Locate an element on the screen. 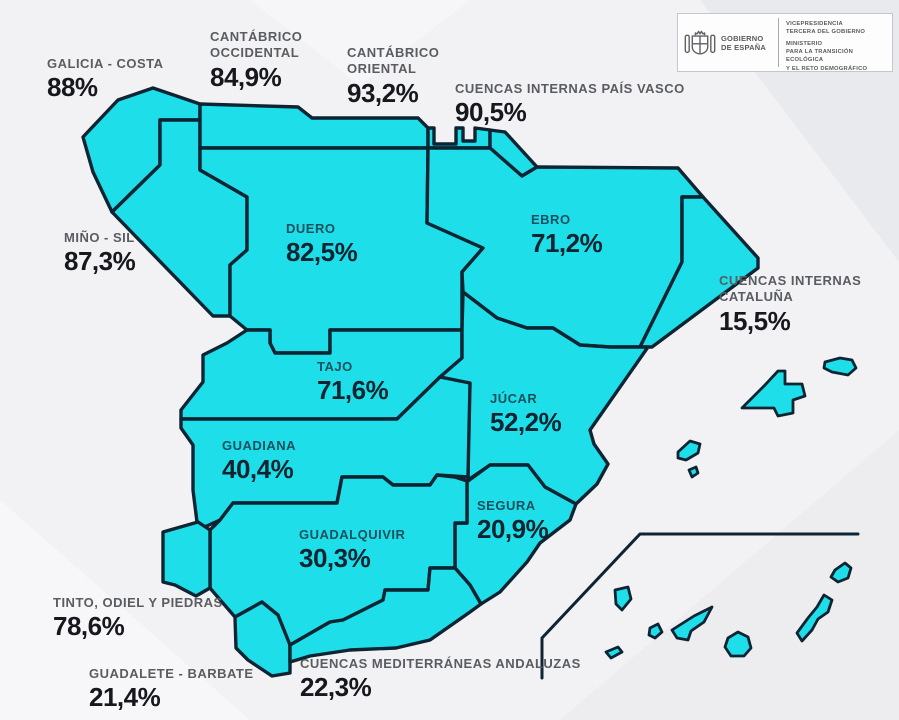 The height and width of the screenshot is (720, 899). basin-label-tajo: TAJO 71,6% is located at coordinates (353, 382).